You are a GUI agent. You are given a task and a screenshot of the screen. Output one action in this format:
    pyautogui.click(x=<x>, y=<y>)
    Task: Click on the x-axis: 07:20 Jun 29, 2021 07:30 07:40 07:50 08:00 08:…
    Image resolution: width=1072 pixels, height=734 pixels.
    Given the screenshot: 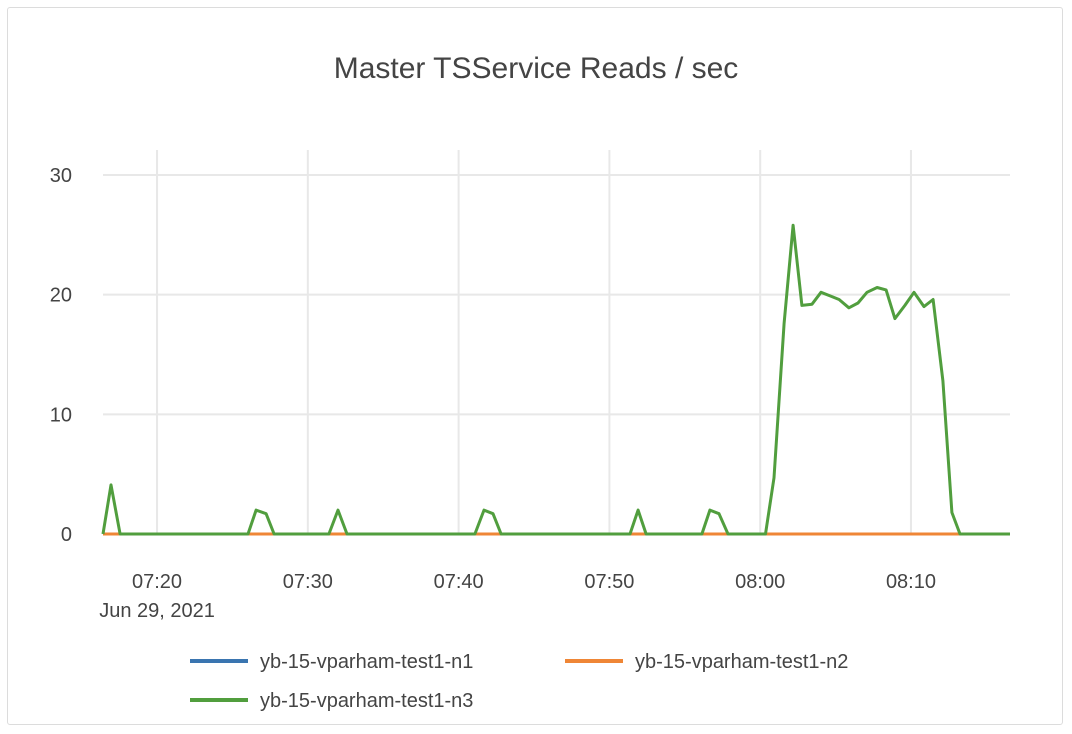 What is the action you would take?
    pyautogui.click(x=517, y=596)
    